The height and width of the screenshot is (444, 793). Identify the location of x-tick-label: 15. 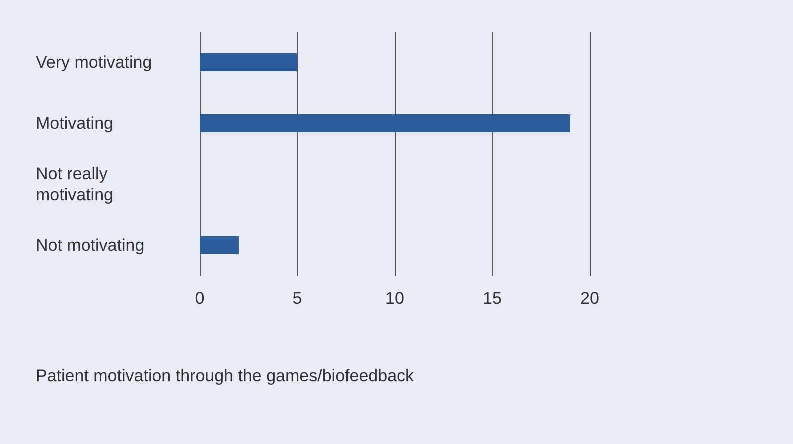
(492, 298).